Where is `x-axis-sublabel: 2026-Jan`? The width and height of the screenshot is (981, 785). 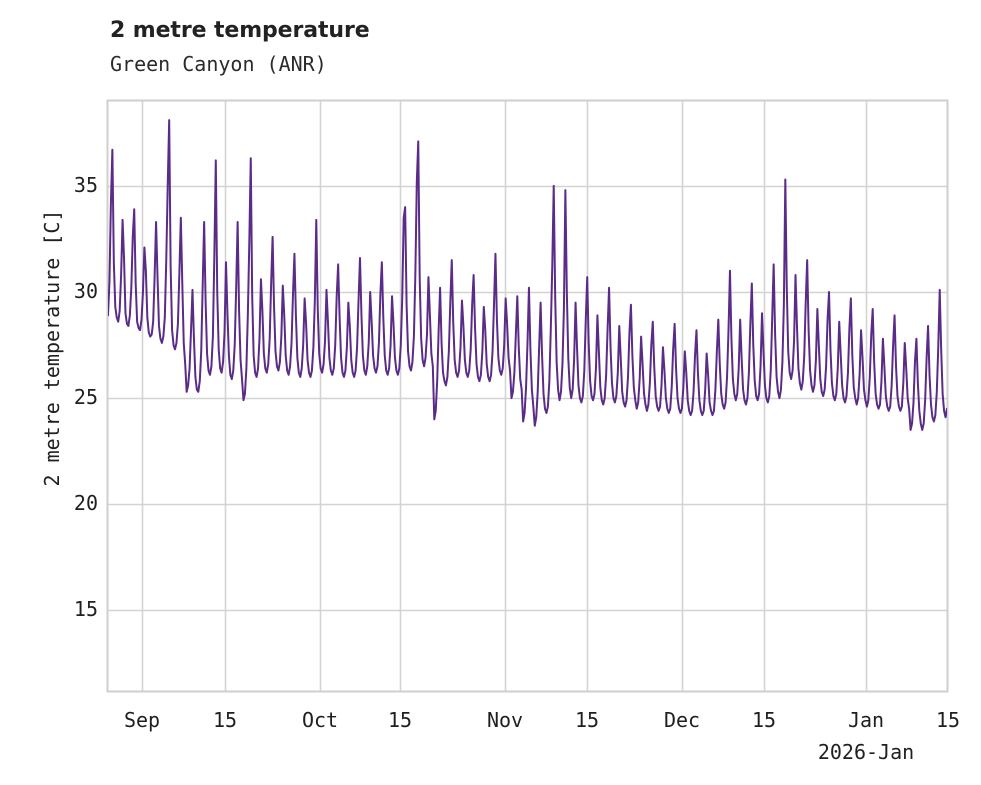
x-axis-sublabel: 2026-Jan is located at coordinates (866, 752).